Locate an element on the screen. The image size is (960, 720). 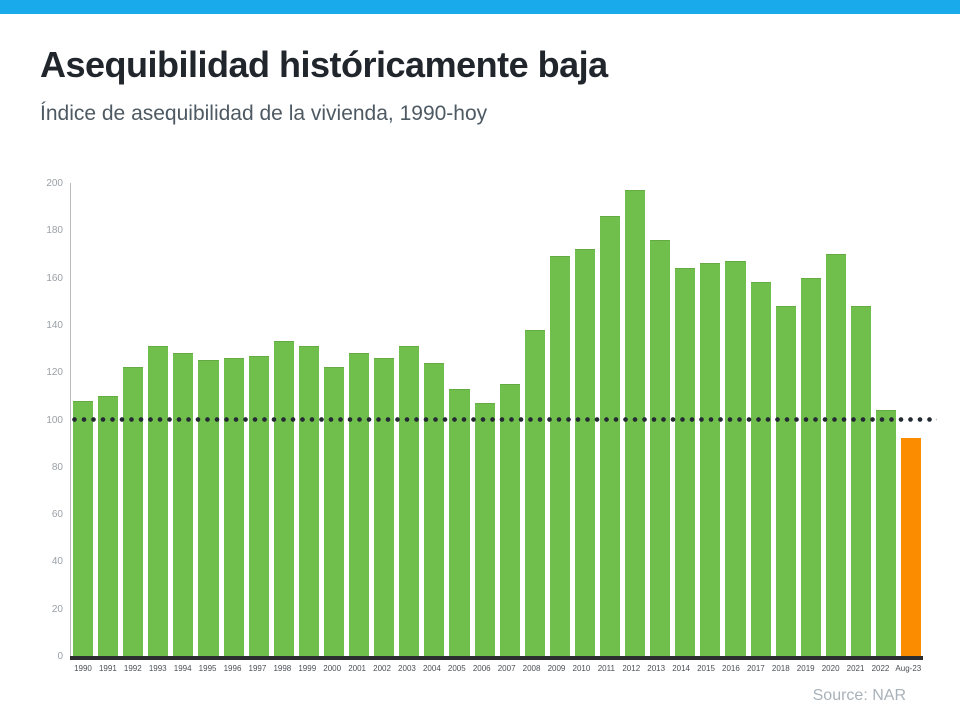
y-tick-140: 140 is located at coordinates (54, 325).